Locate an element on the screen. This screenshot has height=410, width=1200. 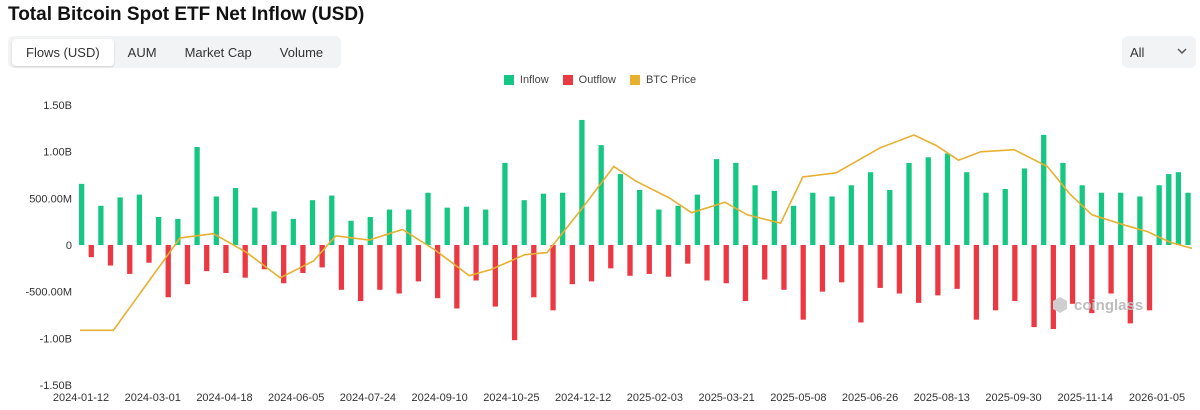
y-tick-label: -500.00M is located at coordinates (49, 293).